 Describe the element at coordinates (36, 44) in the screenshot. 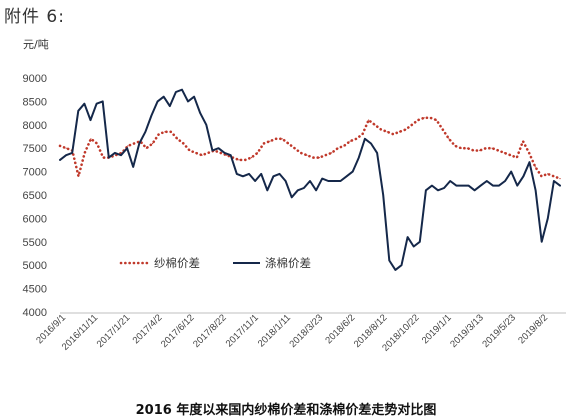

I see `y-axis-unit-label: 元/吨` at that location.